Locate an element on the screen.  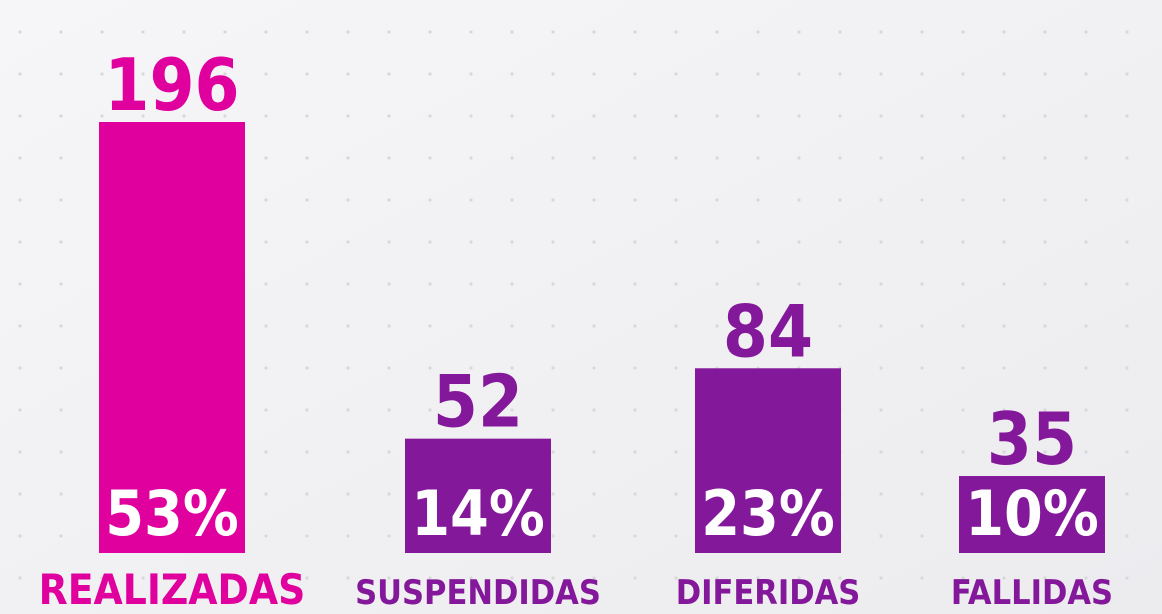
value-label: 196 is located at coordinates (171, 85).